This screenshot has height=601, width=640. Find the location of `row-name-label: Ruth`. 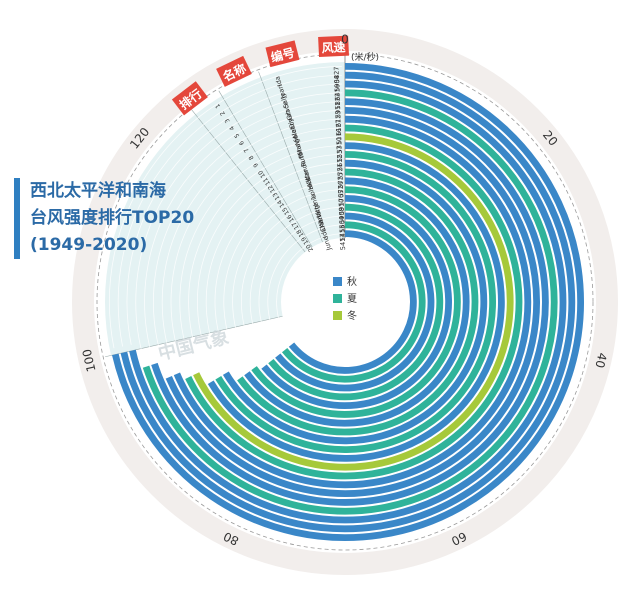

row-name-label: Ruth is located at coordinates (302, 159).